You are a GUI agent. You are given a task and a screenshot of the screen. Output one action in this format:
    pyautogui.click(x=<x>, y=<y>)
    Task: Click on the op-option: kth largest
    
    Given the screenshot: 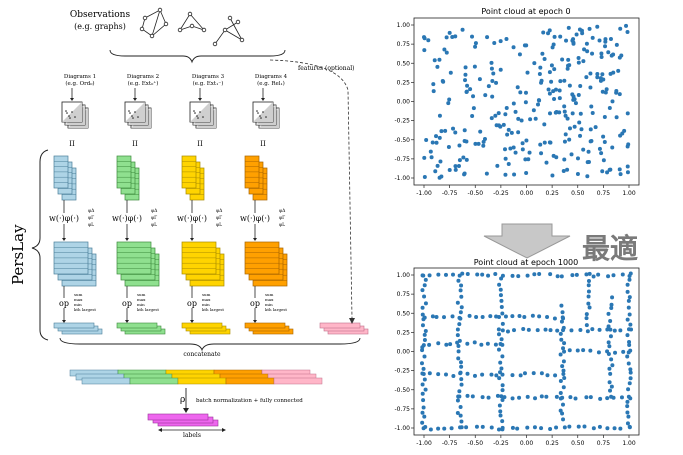 What is the action you would take?
    pyautogui.click(x=276, y=309)
    